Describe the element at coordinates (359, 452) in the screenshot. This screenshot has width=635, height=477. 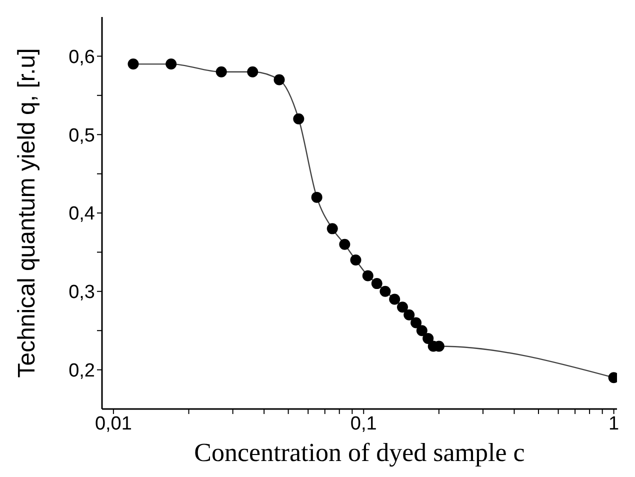
I see `x-axis-title: Concentration of dyed sample c` at that location.